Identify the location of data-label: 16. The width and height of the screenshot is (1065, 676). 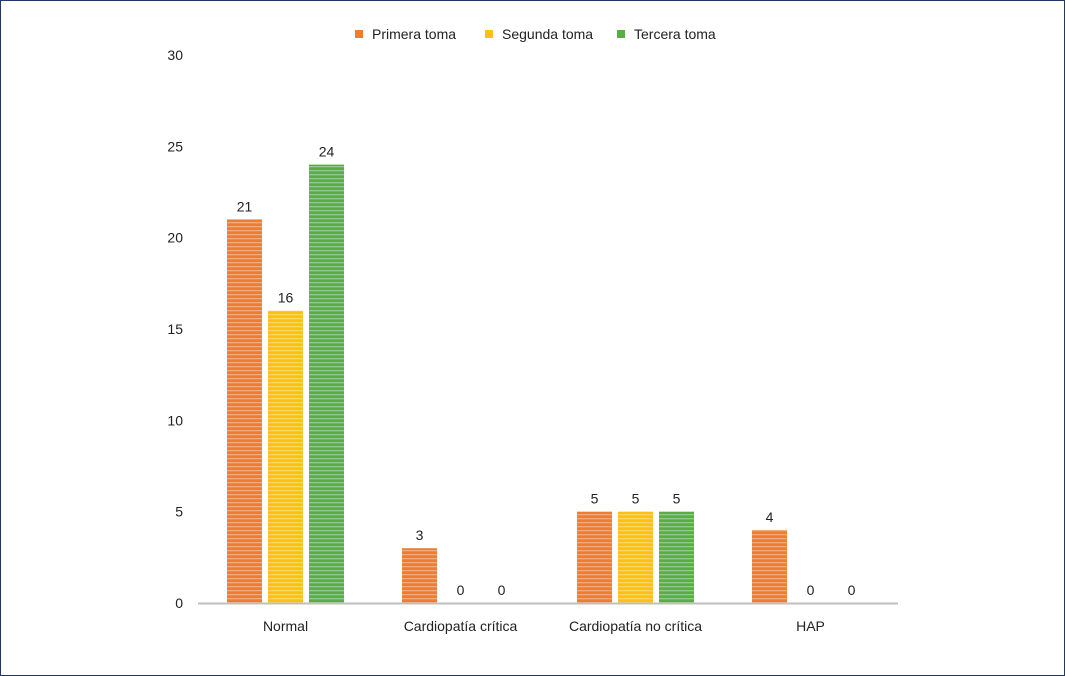
(286, 298).